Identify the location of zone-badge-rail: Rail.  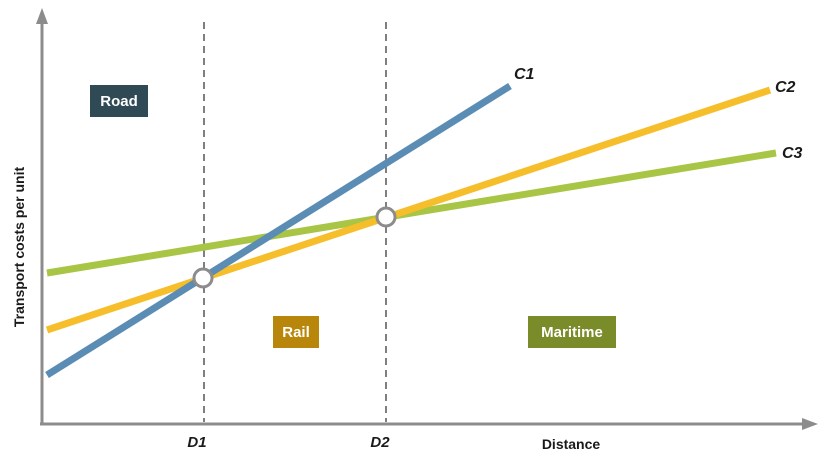
(296, 332).